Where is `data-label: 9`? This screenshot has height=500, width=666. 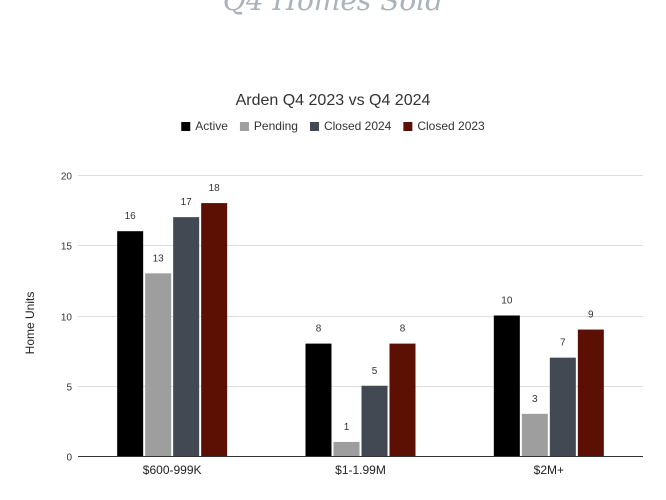
data-label: 9 is located at coordinates (591, 315).